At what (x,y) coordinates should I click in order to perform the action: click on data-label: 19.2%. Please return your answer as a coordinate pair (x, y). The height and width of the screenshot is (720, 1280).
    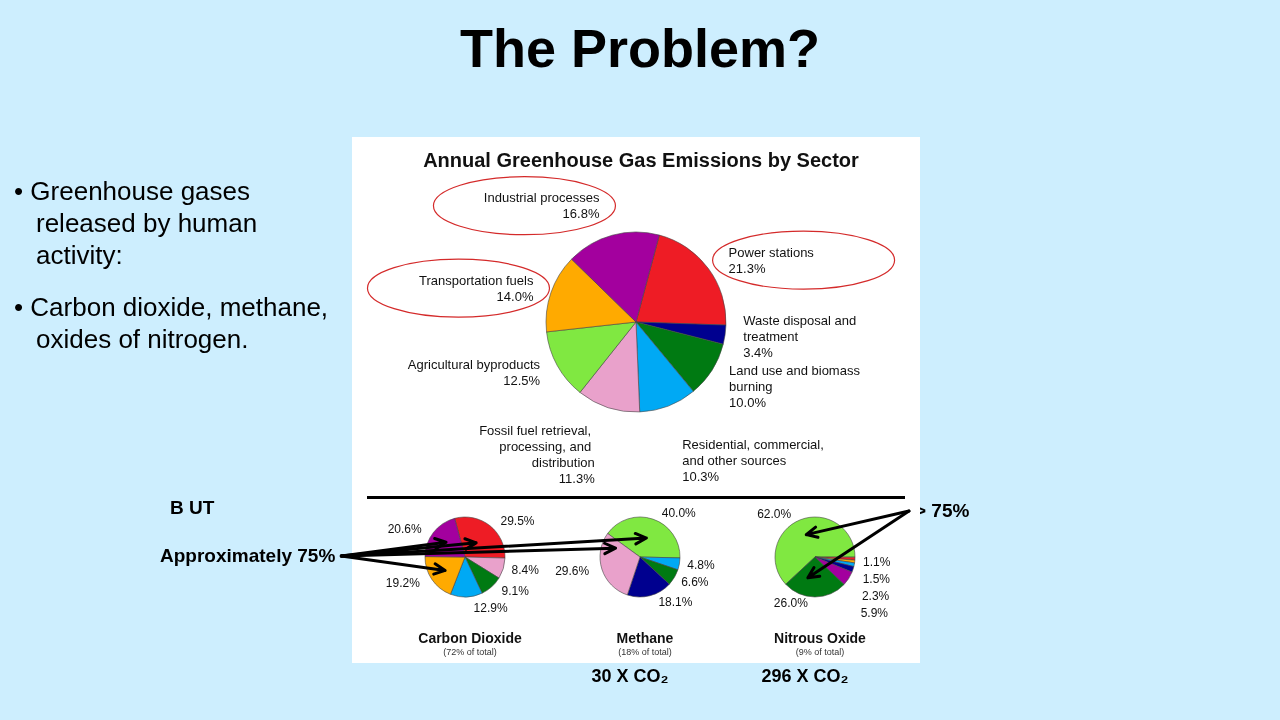
    Looking at the image, I should click on (403, 582).